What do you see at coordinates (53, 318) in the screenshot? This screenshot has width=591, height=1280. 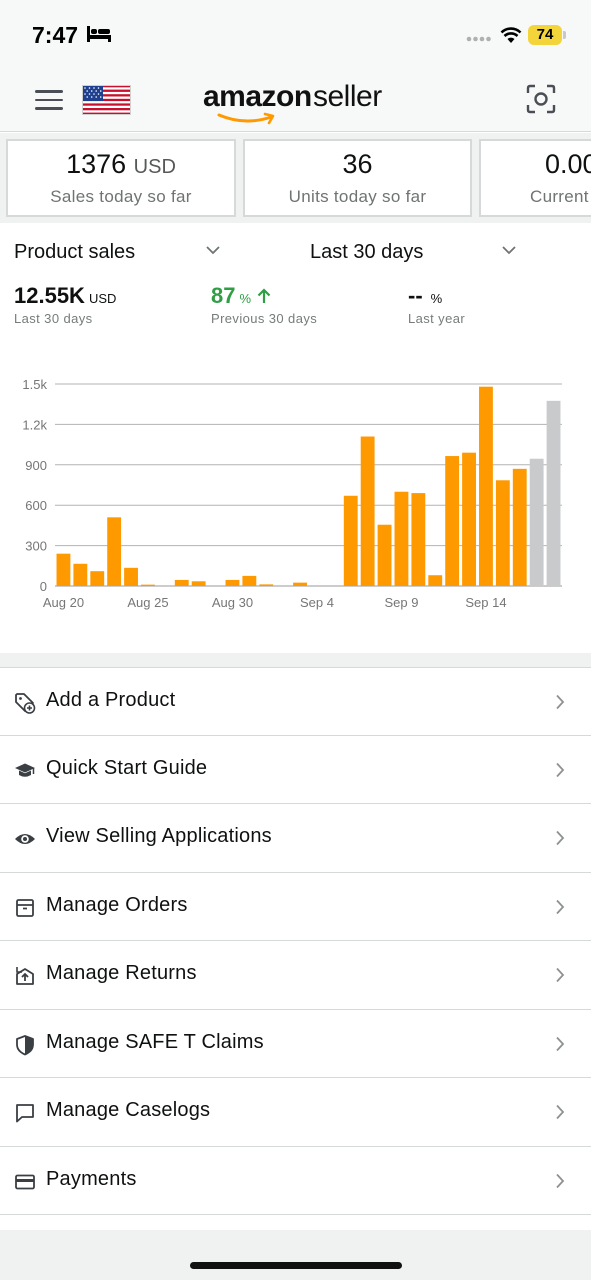 I see `kpi-label: Last 30 days` at bounding box center [53, 318].